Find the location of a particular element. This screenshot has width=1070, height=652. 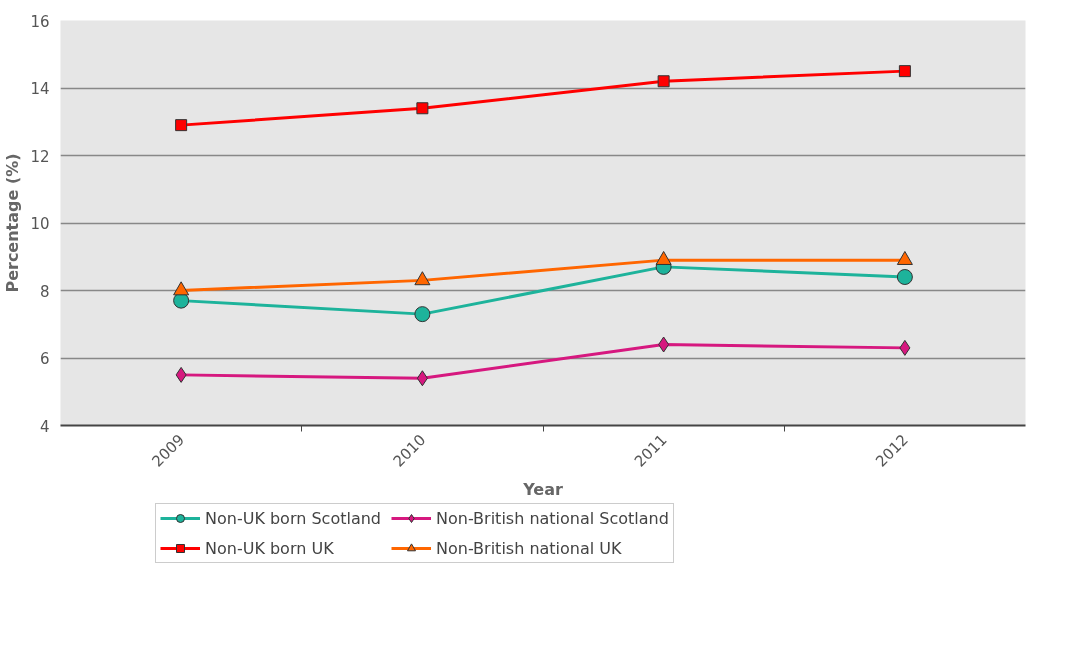

y-axis-title: Percentage (%) is located at coordinates (13, 223).